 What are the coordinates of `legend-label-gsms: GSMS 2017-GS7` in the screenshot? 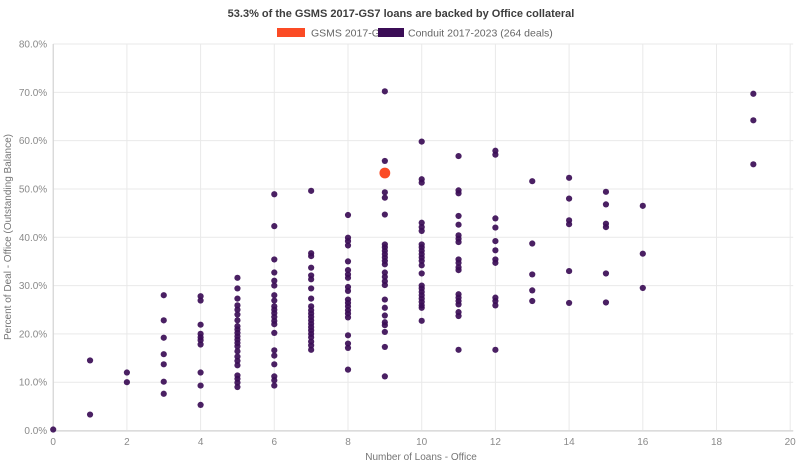 It's located at (352, 34).